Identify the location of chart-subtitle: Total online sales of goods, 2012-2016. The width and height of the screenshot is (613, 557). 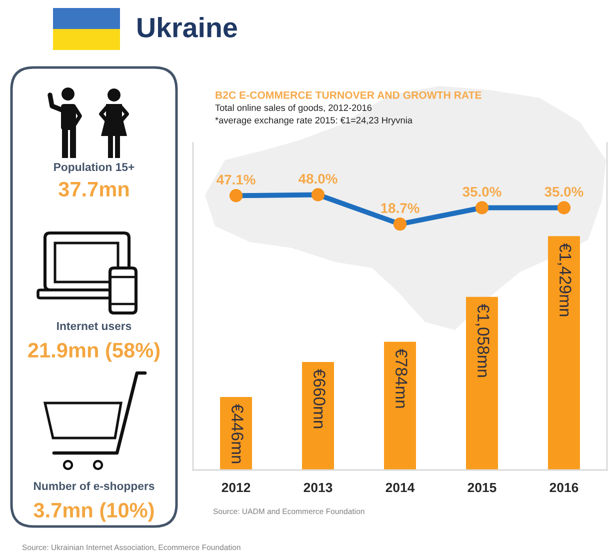
(293, 108).